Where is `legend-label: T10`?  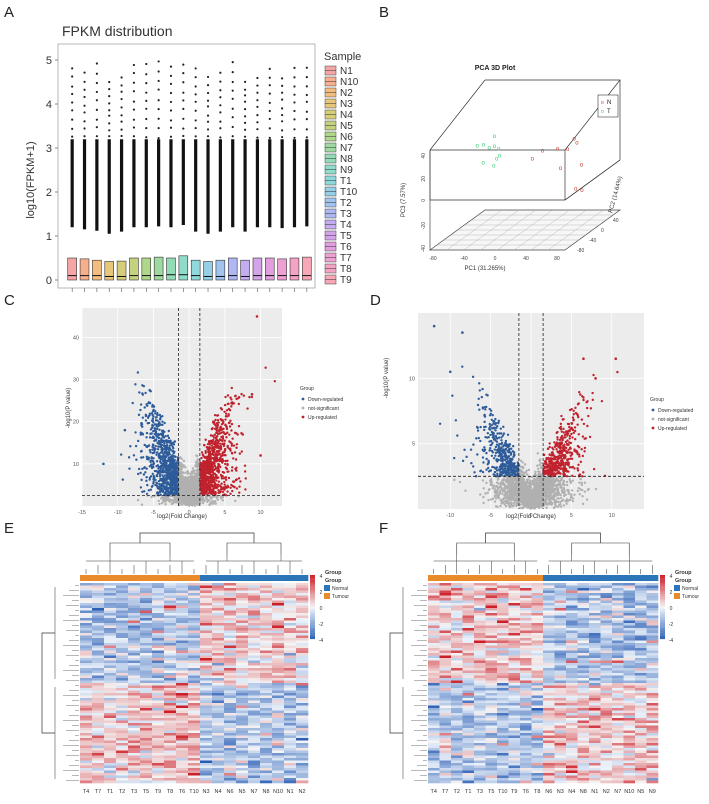 legend-label: T10 is located at coordinates (349, 192).